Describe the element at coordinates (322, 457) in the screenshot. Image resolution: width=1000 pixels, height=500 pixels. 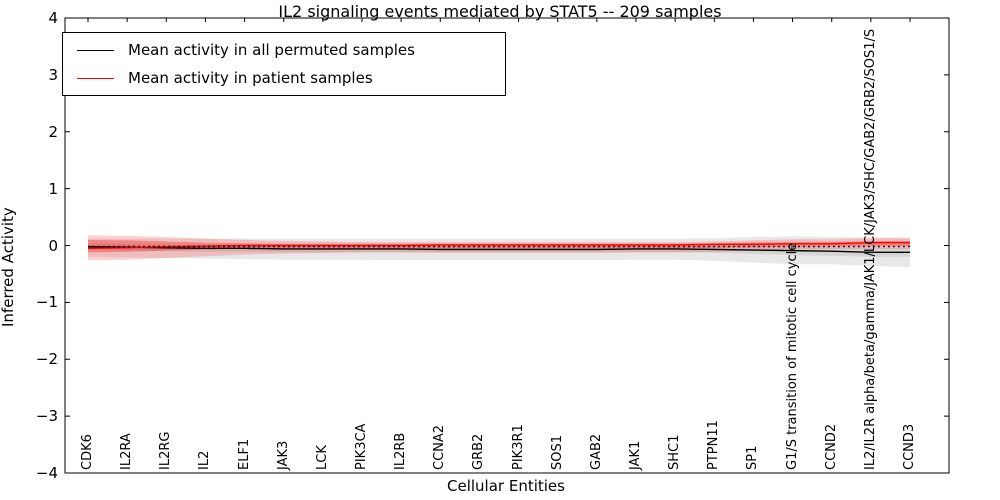
I see `x-tick-label: LCK` at that location.